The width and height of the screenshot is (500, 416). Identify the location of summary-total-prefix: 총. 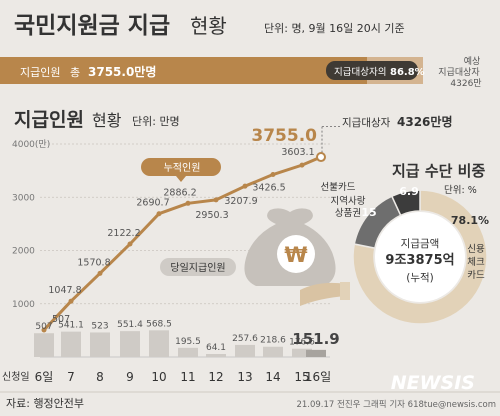
(75, 72).